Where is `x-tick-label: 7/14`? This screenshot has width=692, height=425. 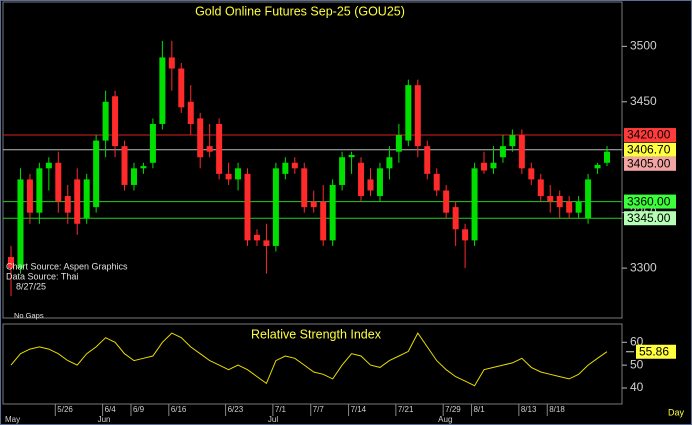
x-tick-label: 7/14 is located at coordinates (359, 409).